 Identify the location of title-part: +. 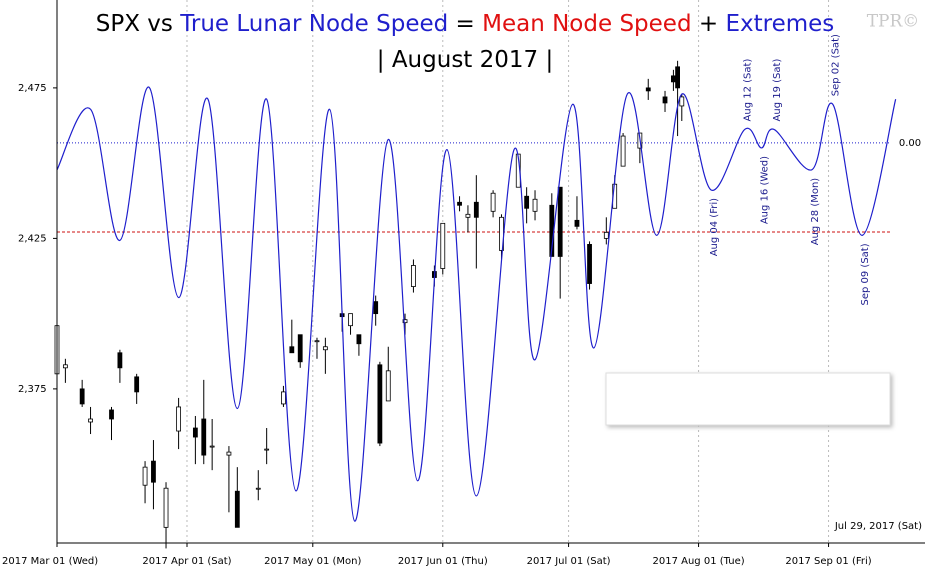
(709, 24).